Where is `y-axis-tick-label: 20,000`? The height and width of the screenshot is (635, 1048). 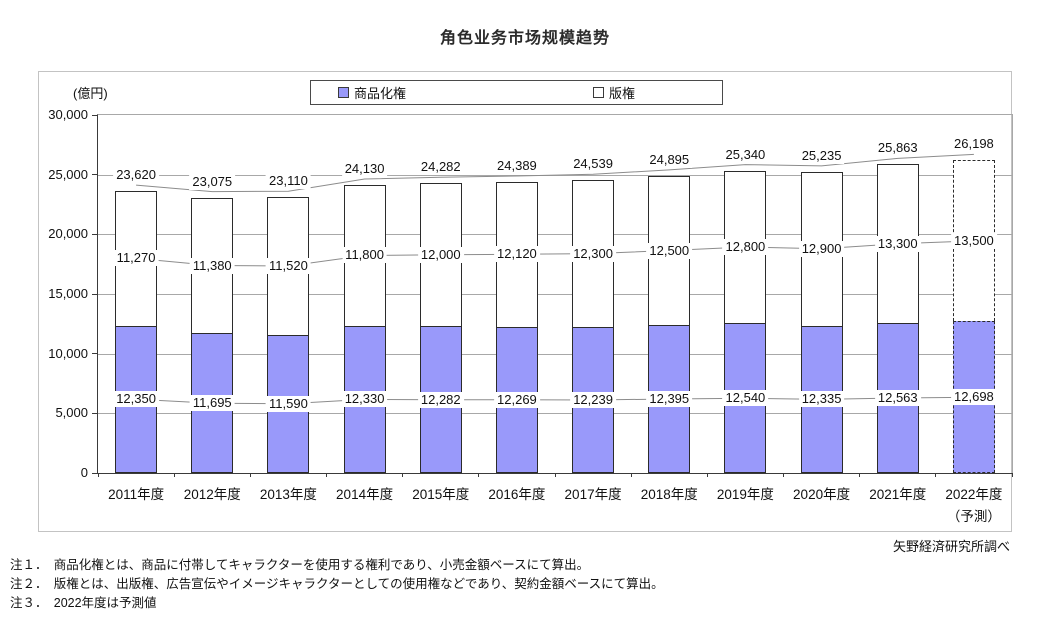
y-axis-tick-label: 20,000 is located at coordinates (68, 234).